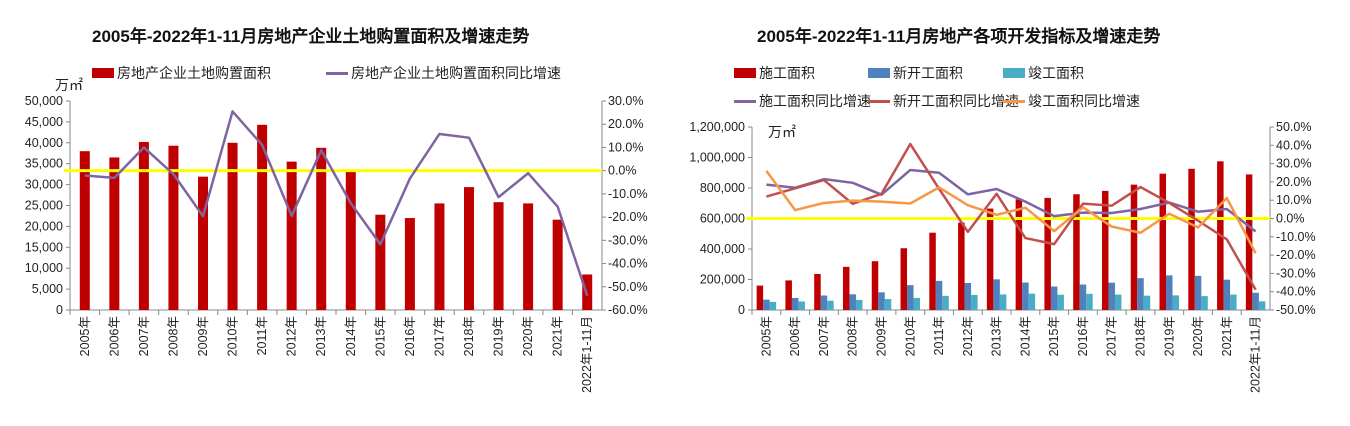  I want to click on y2-tick-label: -60.0%, so click(628, 310).